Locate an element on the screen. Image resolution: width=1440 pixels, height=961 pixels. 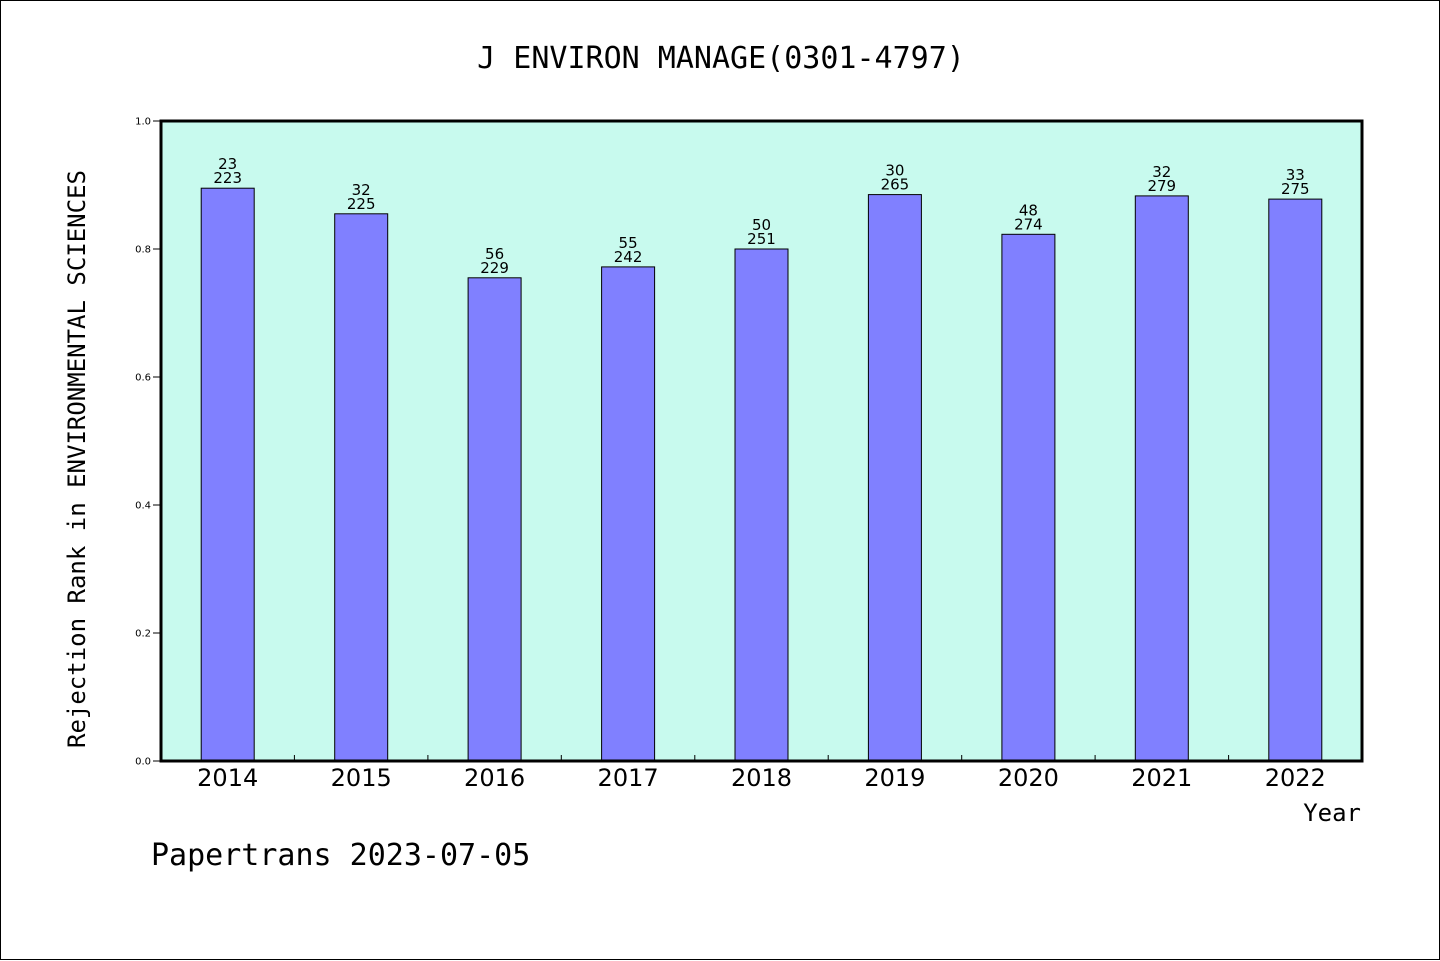
y-tick-label-0.4: 0.4 is located at coordinates (143, 506).